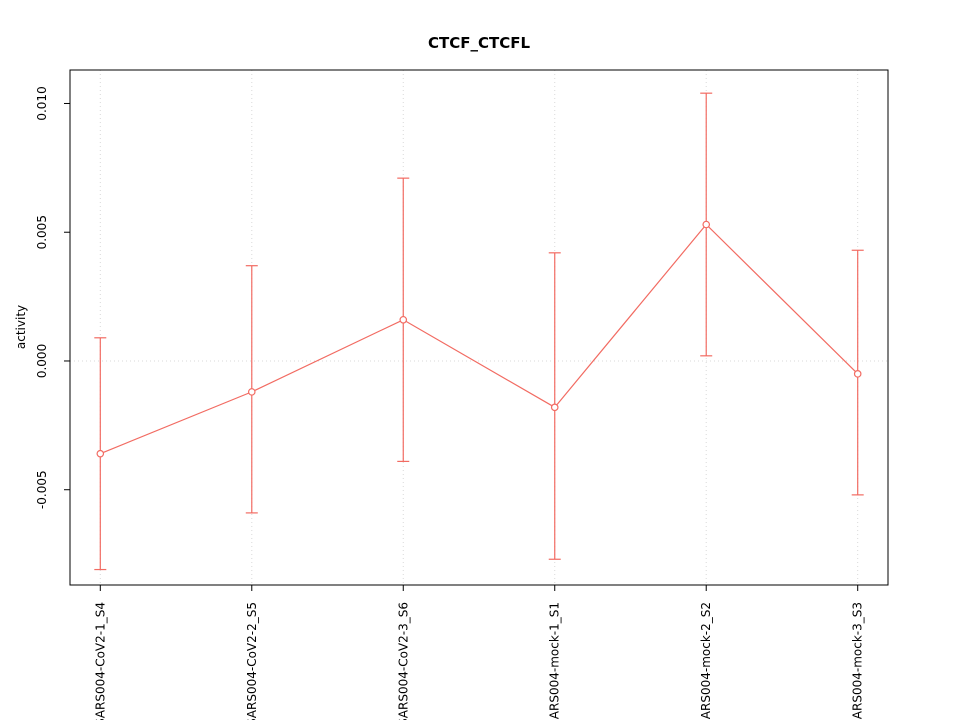 The image size is (960, 720). Describe the element at coordinates (21, 327) in the screenshot. I see `y-axis-label: activity` at that location.